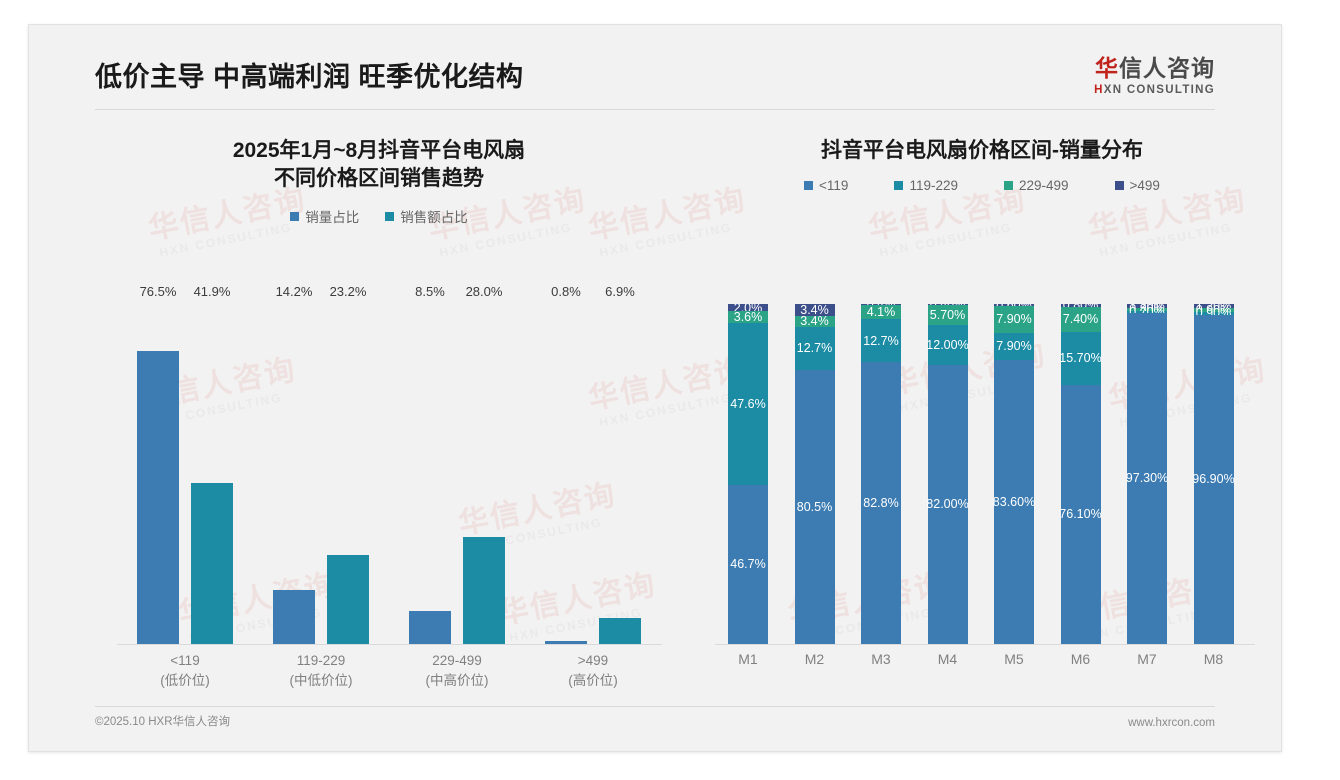 The image size is (1340, 780). What do you see at coordinates (212, 291) in the screenshot?
I see `bar-value-label: 41.9%` at bounding box center [212, 291].